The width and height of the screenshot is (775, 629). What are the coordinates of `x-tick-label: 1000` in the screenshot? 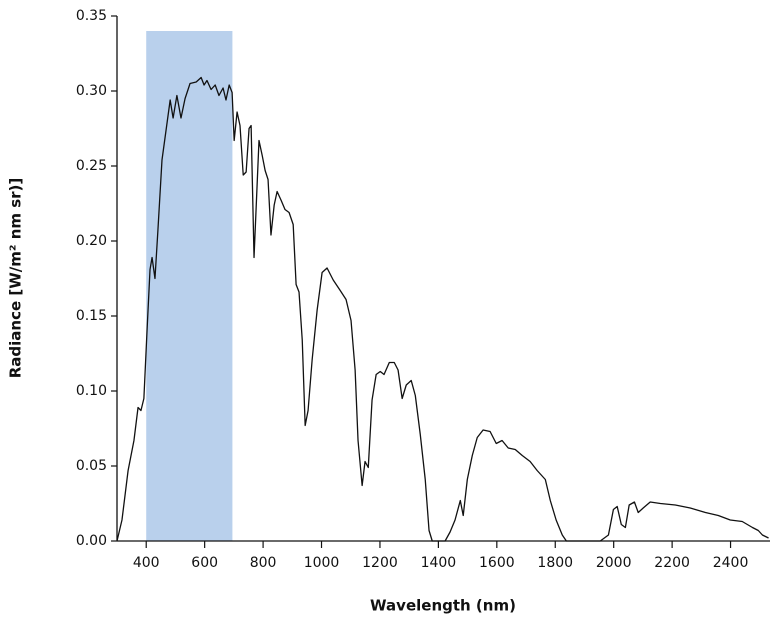 It's located at (322, 563).